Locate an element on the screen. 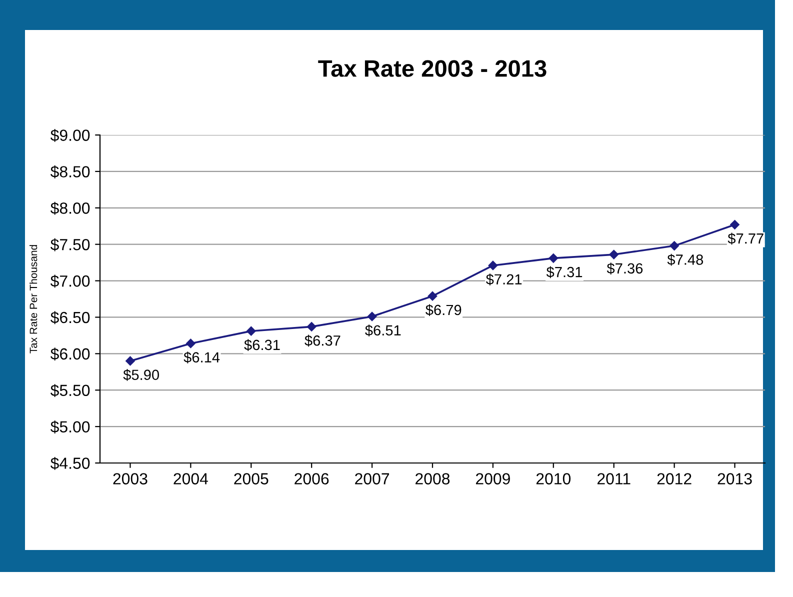  x-tick-label: 2013 is located at coordinates (735, 478).